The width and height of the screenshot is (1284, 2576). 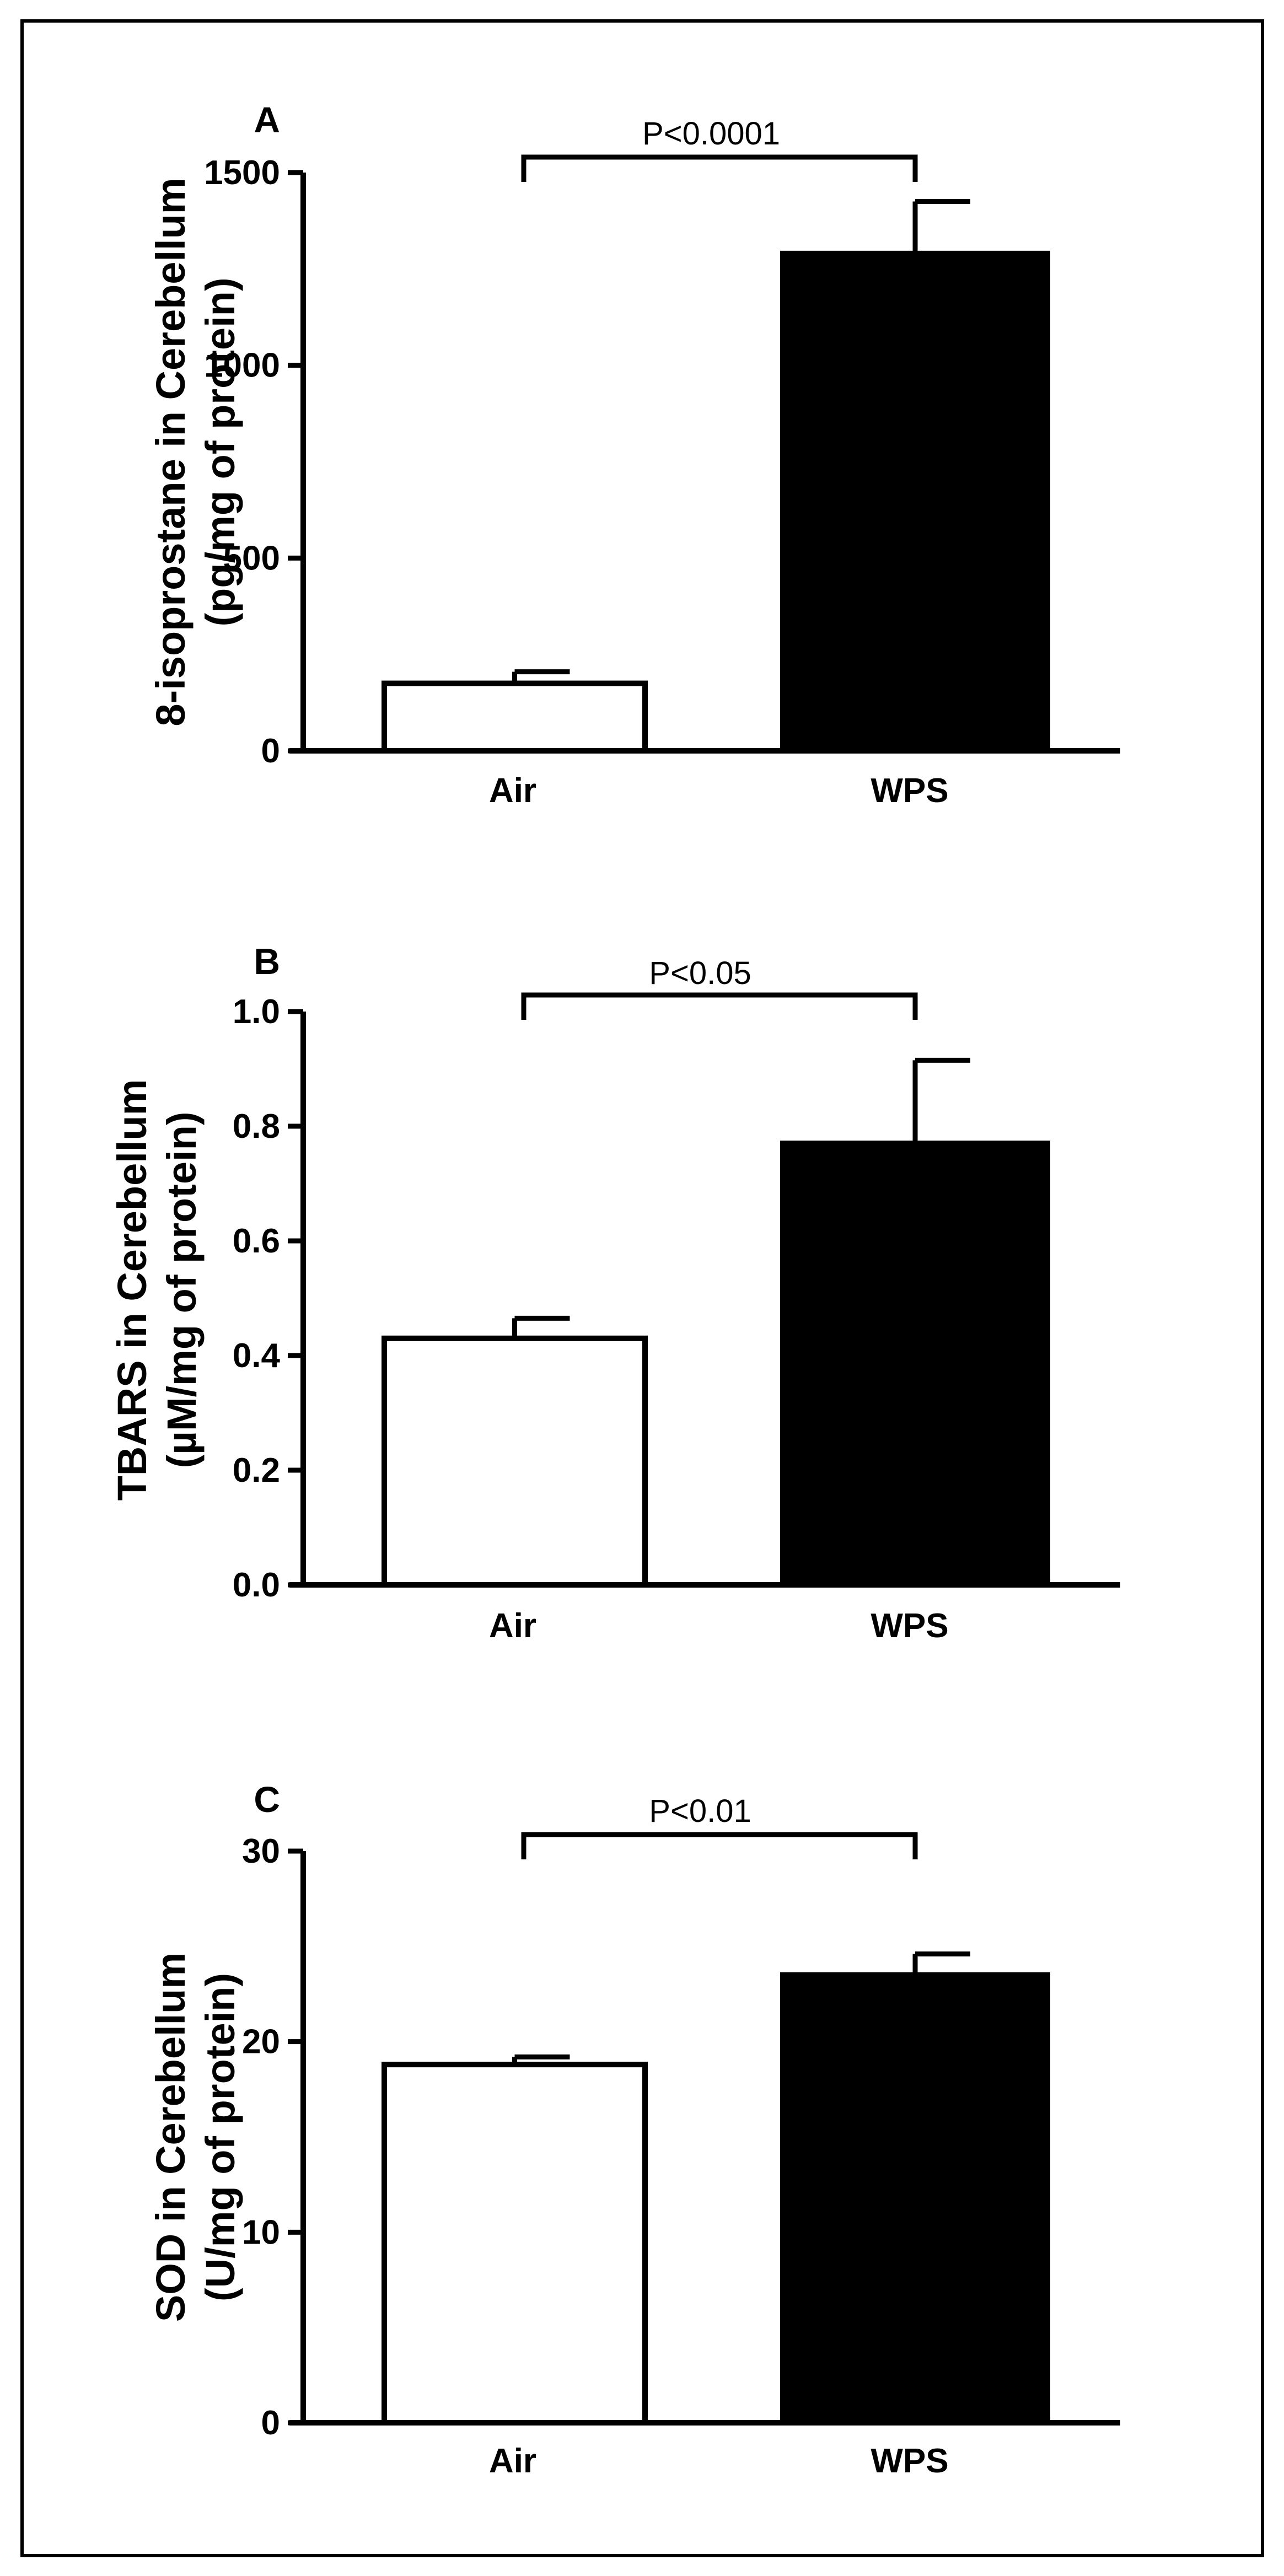 What do you see at coordinates (220, 452) in the screenshot?
I see `panel-a-ylabel-line2: (pg/mg of protein)` at bounding box center [220, 452].